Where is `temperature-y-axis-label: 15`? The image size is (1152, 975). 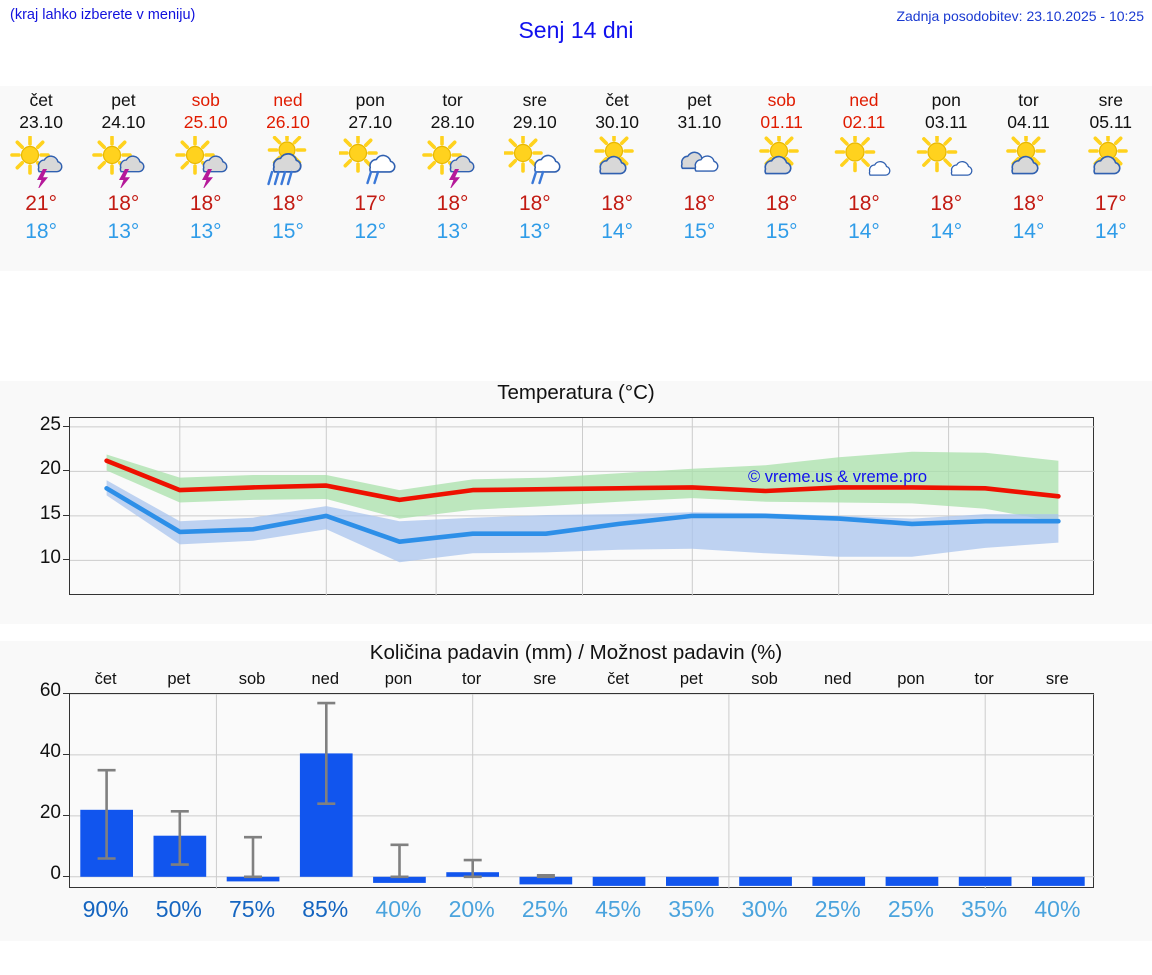
temperature-y-axis-label: 15 is located at coordinates (50, 513).